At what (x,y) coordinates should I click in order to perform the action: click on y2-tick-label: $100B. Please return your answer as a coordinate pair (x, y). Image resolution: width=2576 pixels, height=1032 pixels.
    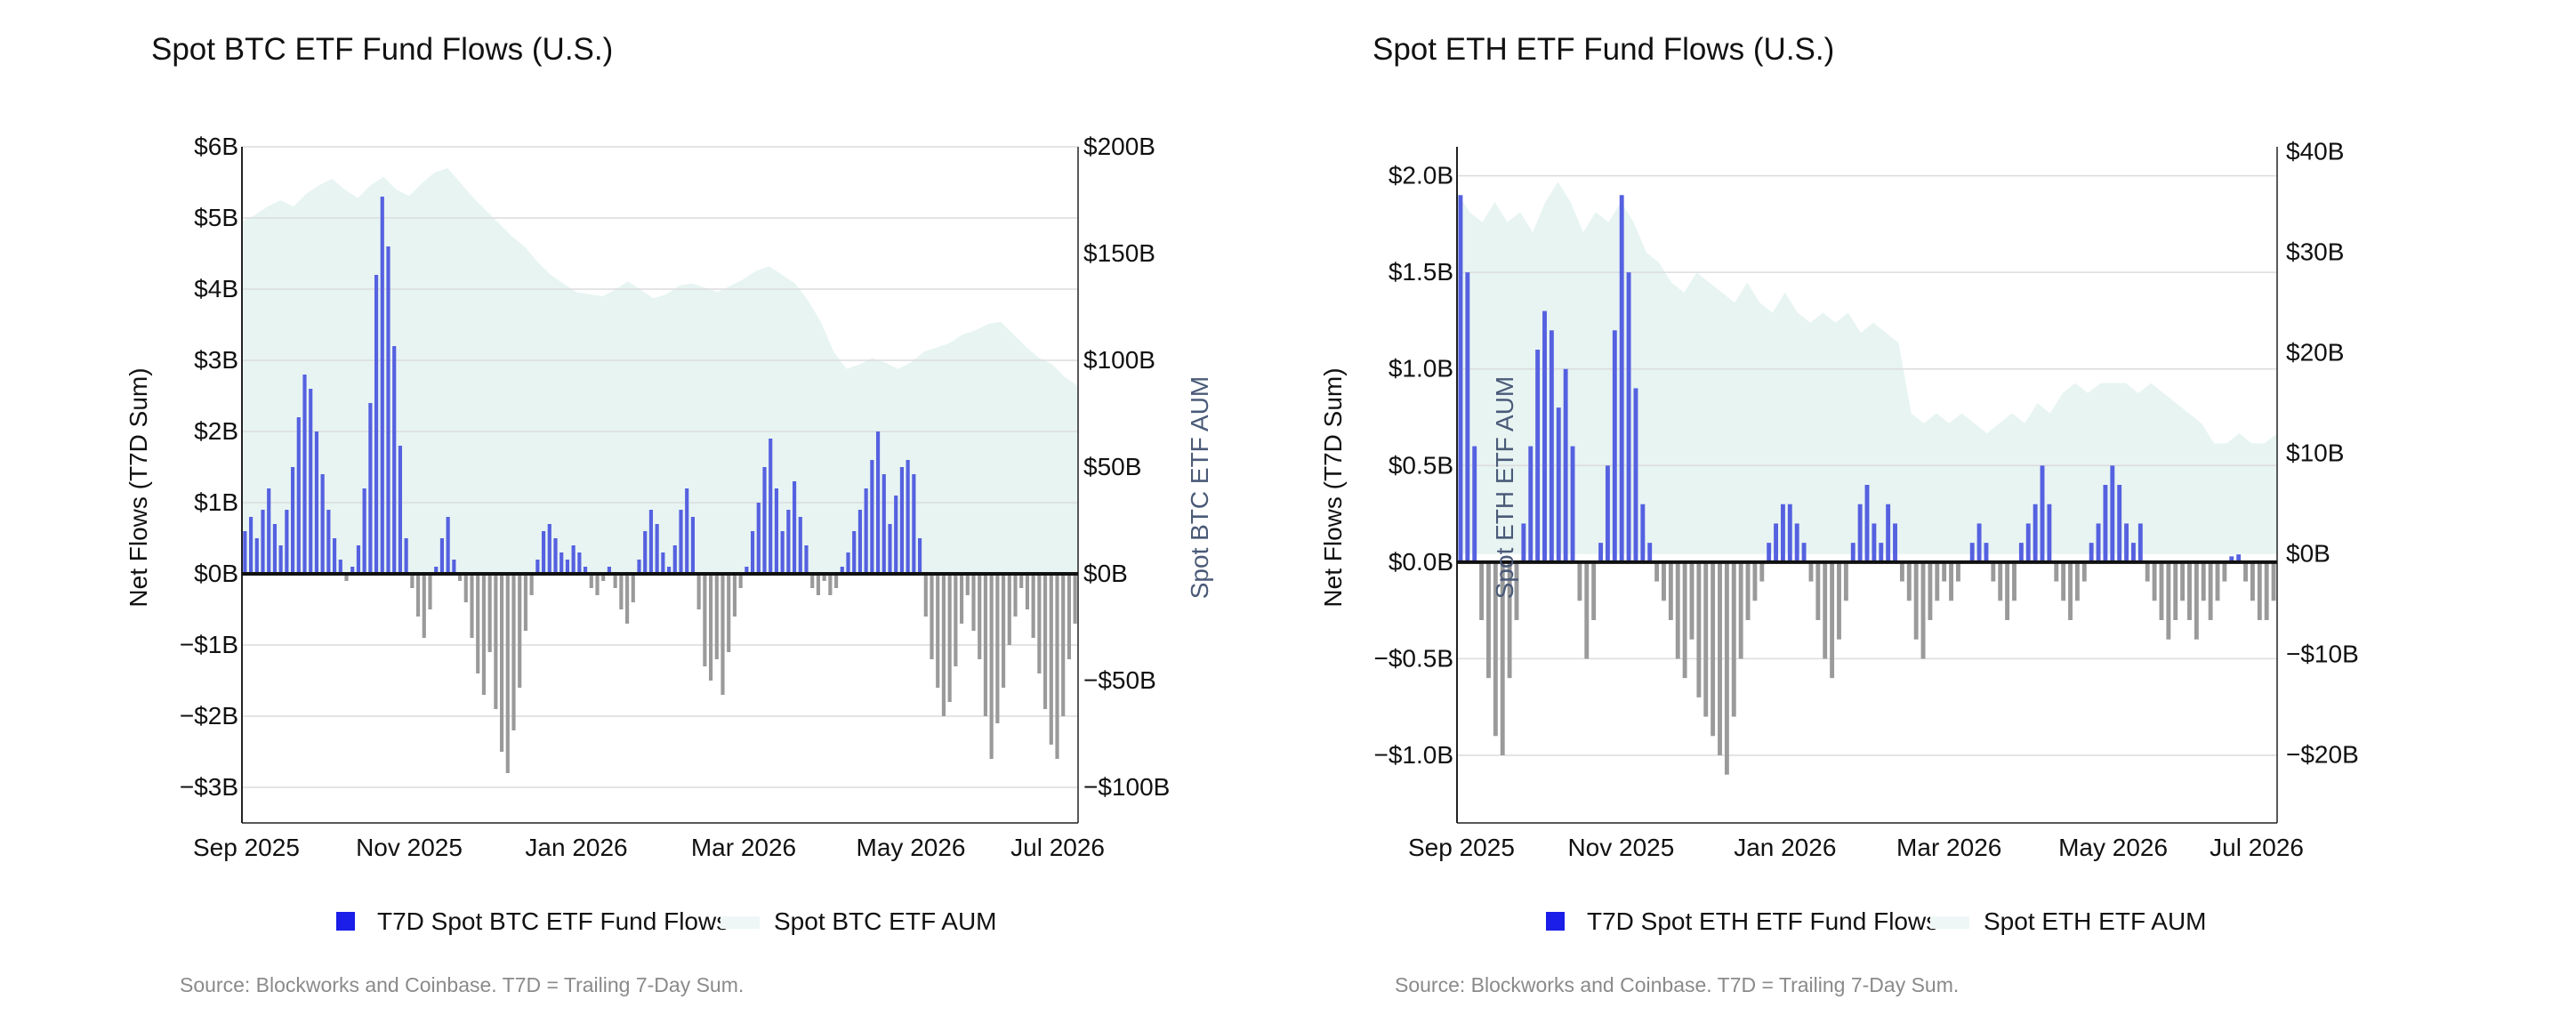
    Looking at the image, I should click on (1119, 360).